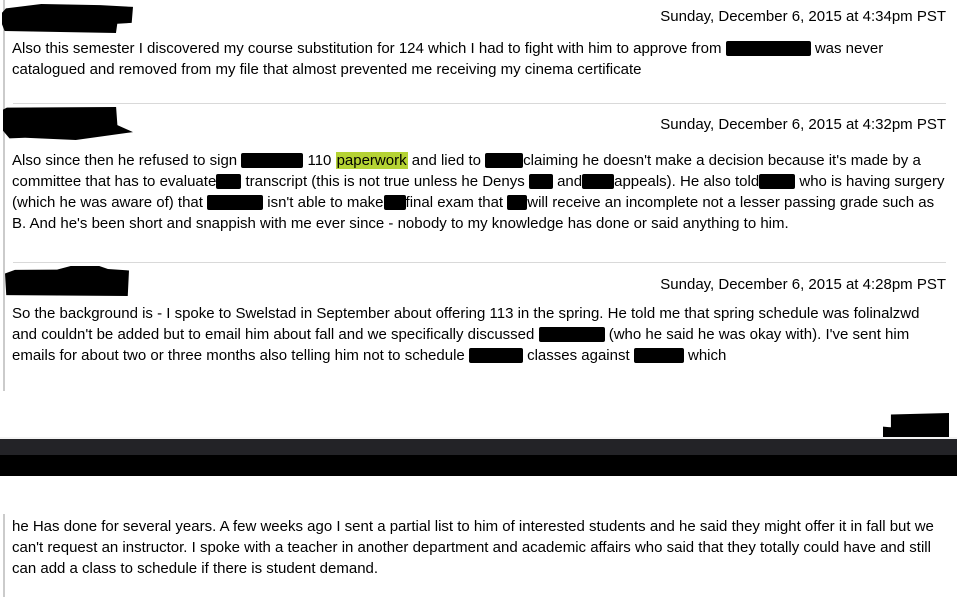 This screenshot has width=957, height=597. I want to click on quote-border-top, so click(4, 195).